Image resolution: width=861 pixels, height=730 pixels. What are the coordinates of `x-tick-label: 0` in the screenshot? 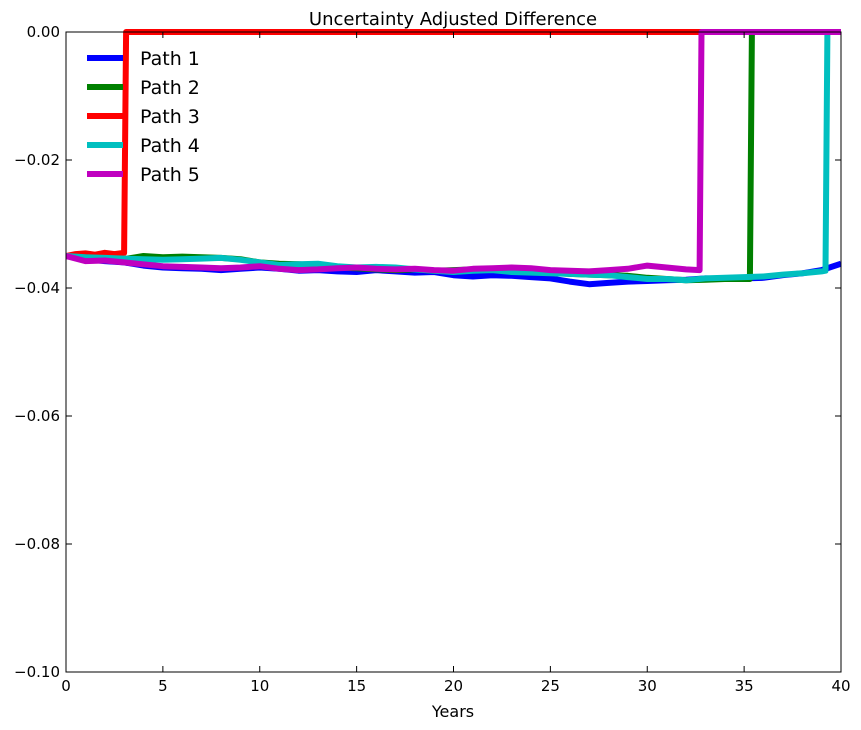 It's located at (66, 686).